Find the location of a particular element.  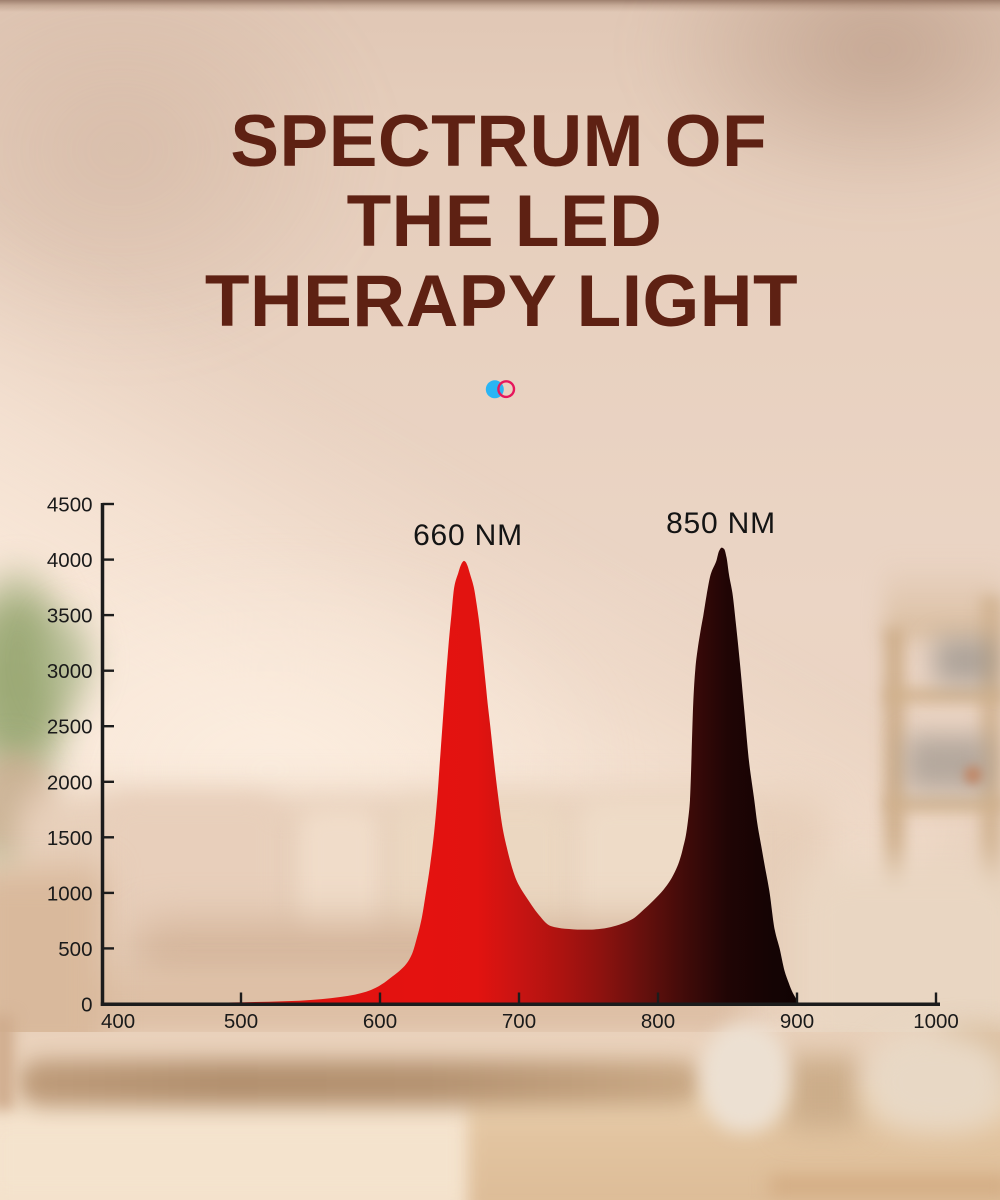

svg-text: 4500 is located at coordinates (70, 505).